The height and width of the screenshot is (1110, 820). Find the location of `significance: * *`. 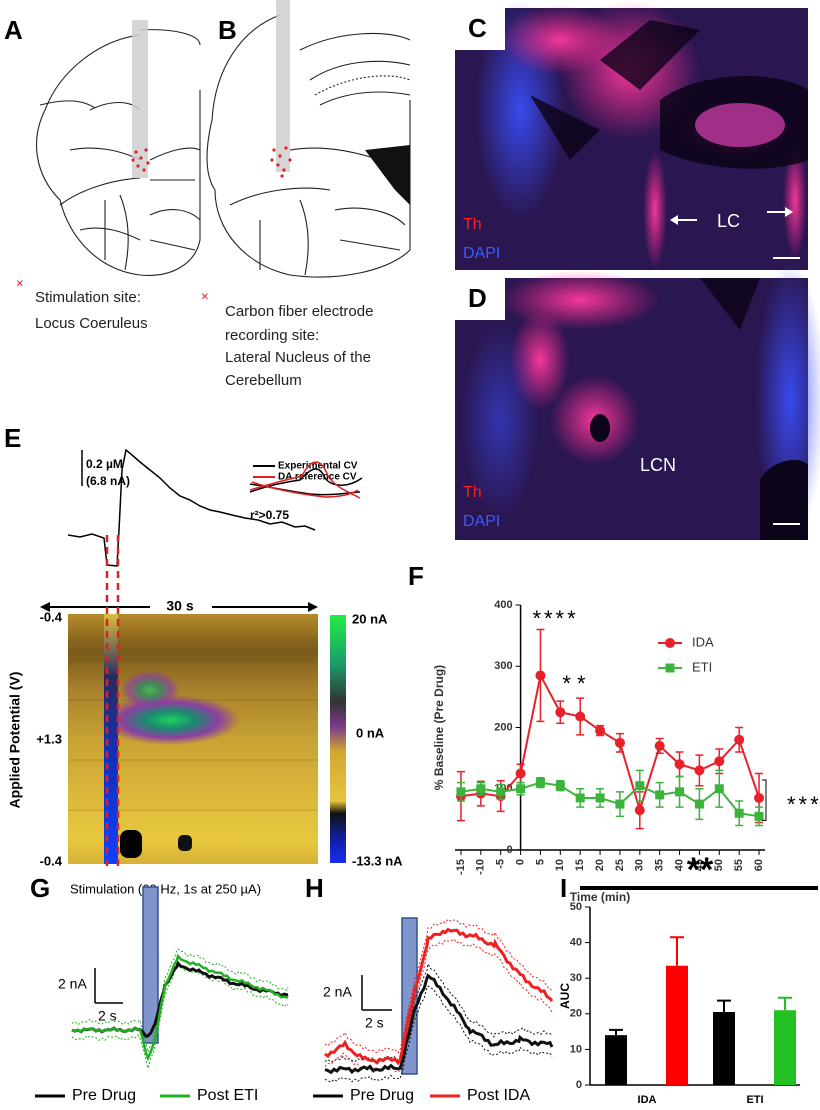

significance: * * is located at coordinates (574, 683).